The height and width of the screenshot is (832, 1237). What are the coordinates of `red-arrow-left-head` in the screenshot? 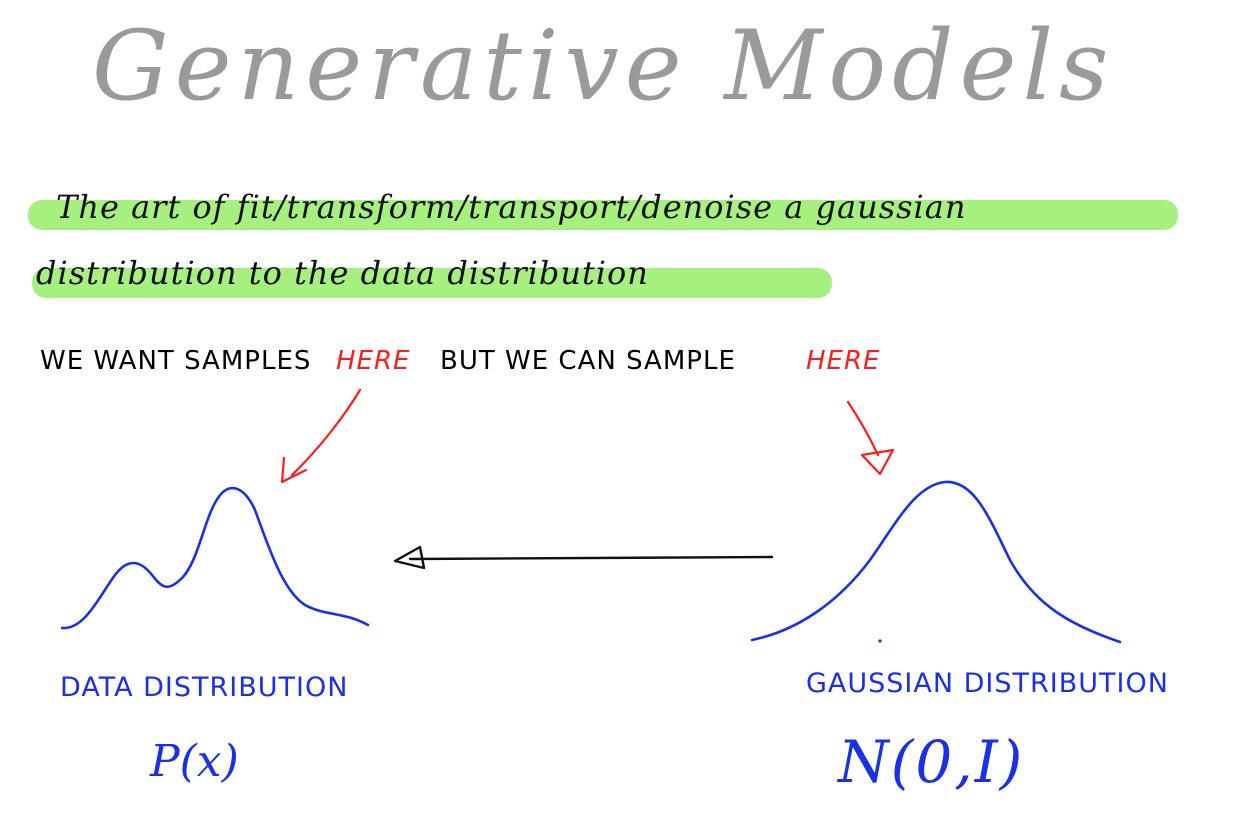 It's located at (294, 470).